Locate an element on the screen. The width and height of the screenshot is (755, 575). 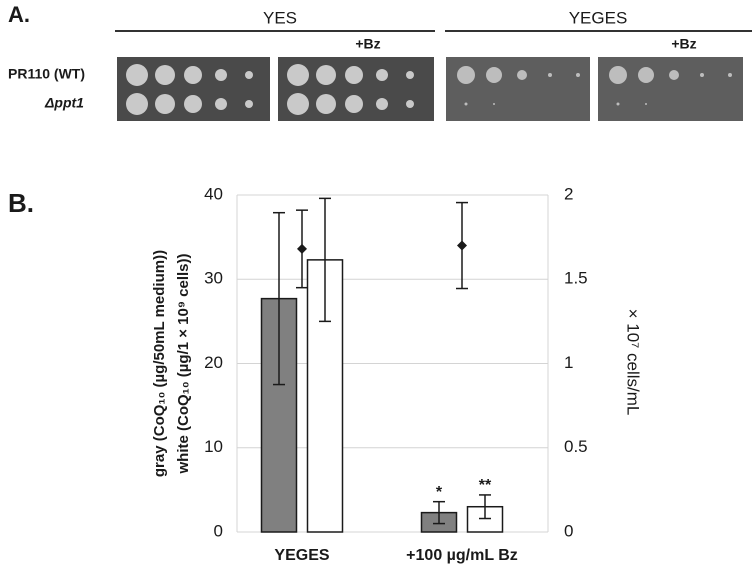
y-axis-label: white (CoQ₁₀ (µg/1 × 10⁹ cells)) is located at coordinates (183, 363).